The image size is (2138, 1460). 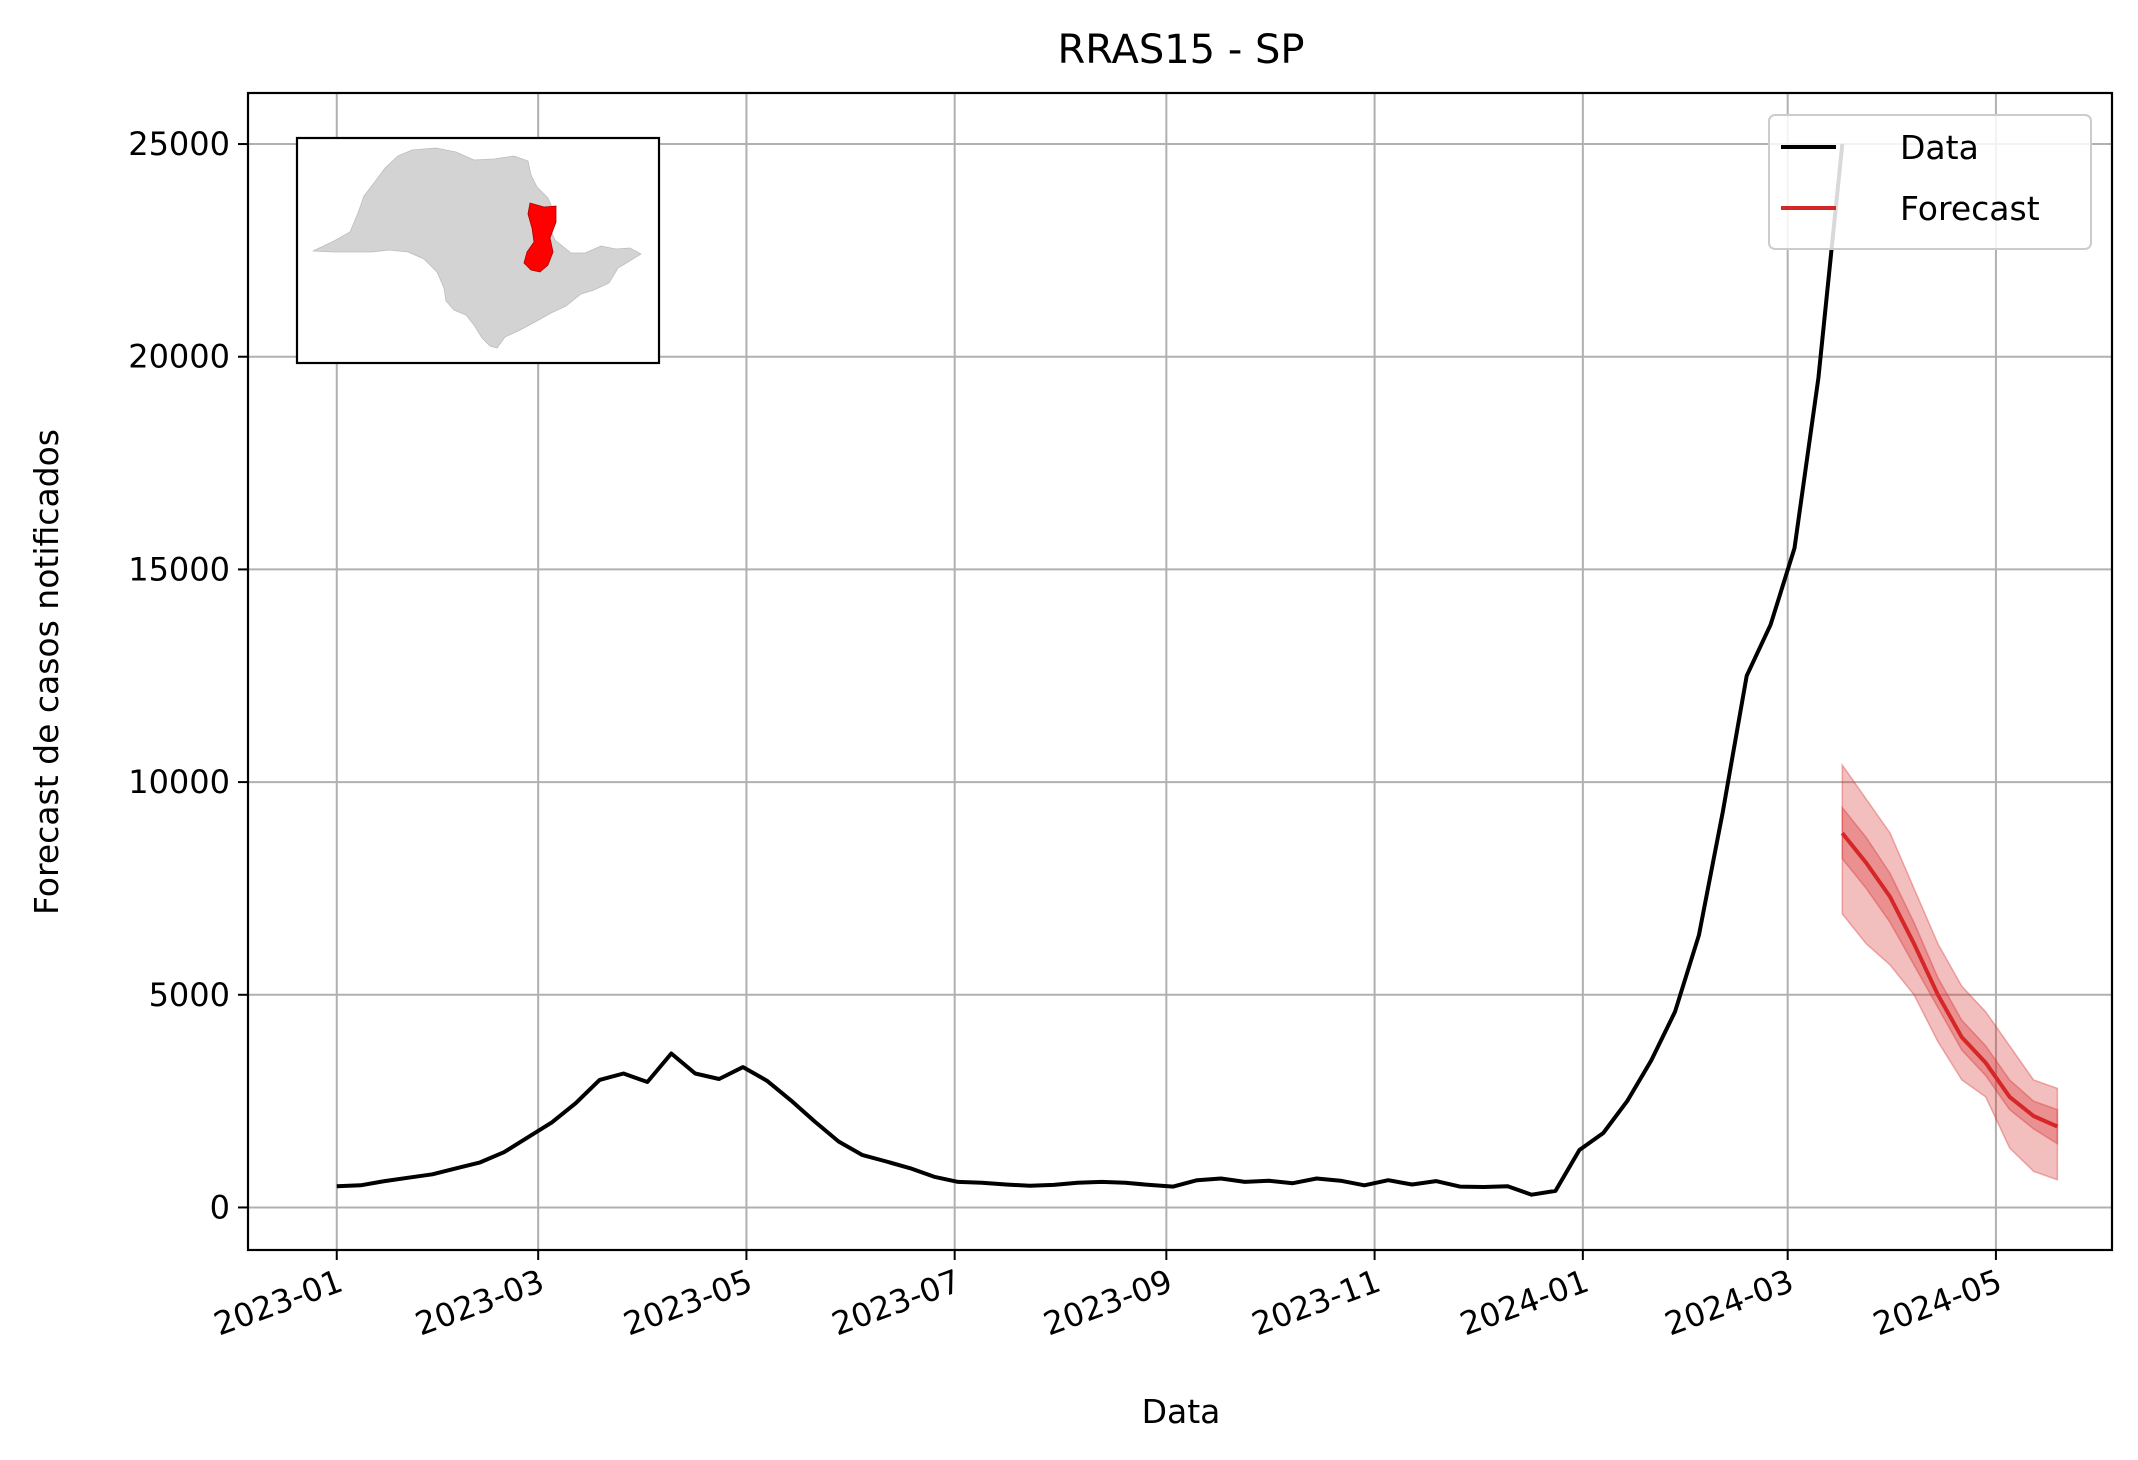 I want to click on legend-label-data: Data, so click(x=1939, y=147).